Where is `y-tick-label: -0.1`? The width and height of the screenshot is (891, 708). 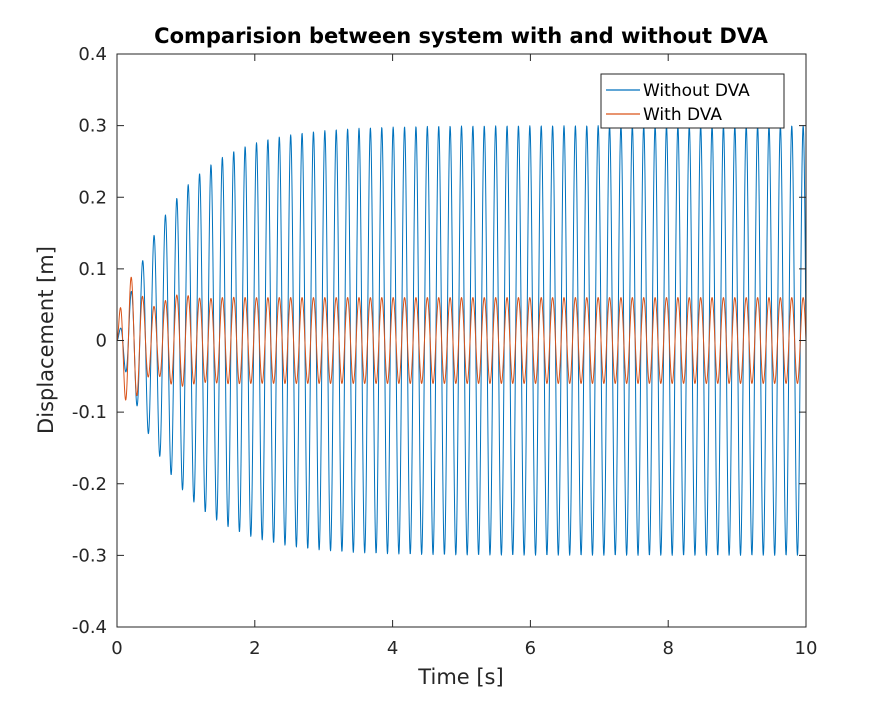 y-tick-label: -0.1 is located at coordinates (89, 412).